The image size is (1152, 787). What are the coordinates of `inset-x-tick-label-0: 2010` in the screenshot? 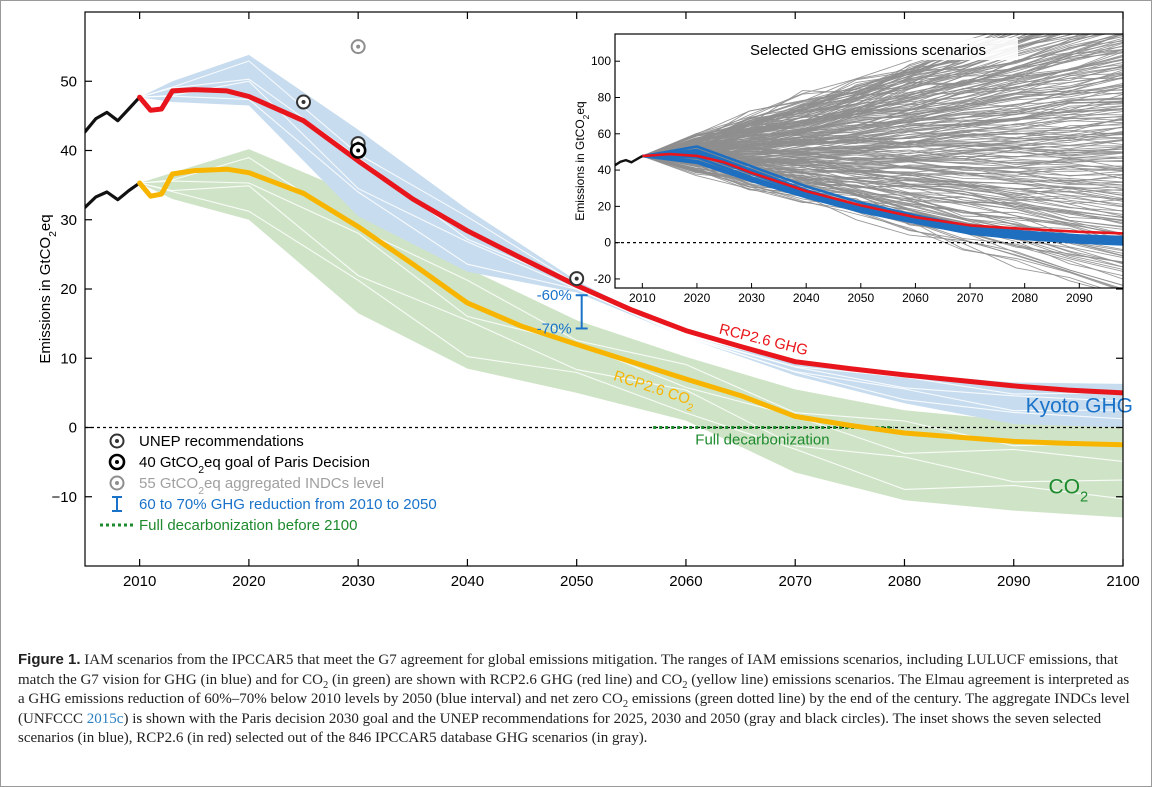 It's located at (642, 298).